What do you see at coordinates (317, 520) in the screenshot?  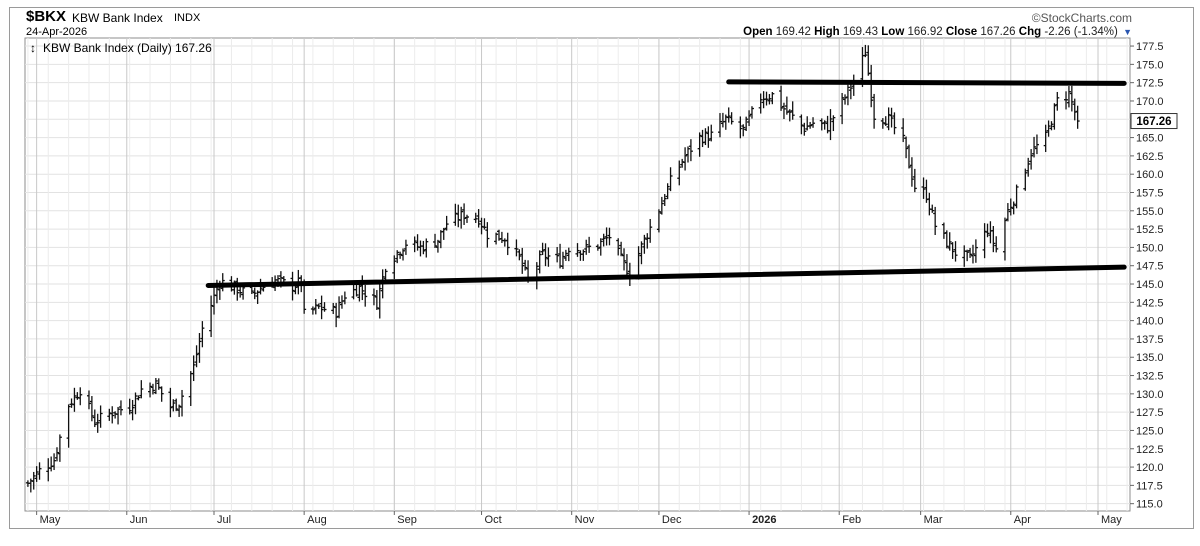 I see `x-tick-label: Aug` at bounding box center [317, 520].